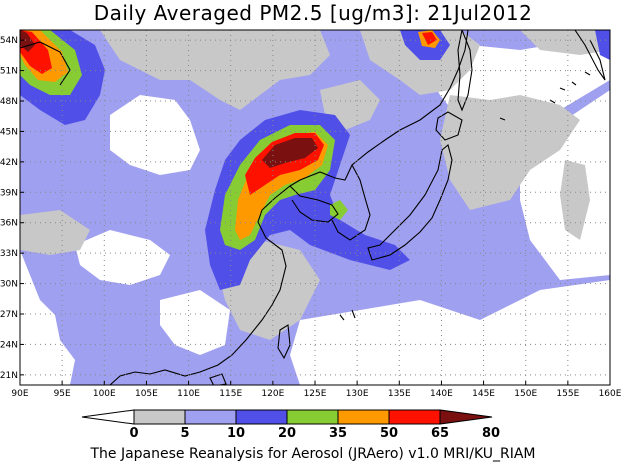 The height and width of the screenshot is (466, 626). Describe the element at coordinates (590, 55) in the screenshot. I see `coastline-kamchatka` at that location.